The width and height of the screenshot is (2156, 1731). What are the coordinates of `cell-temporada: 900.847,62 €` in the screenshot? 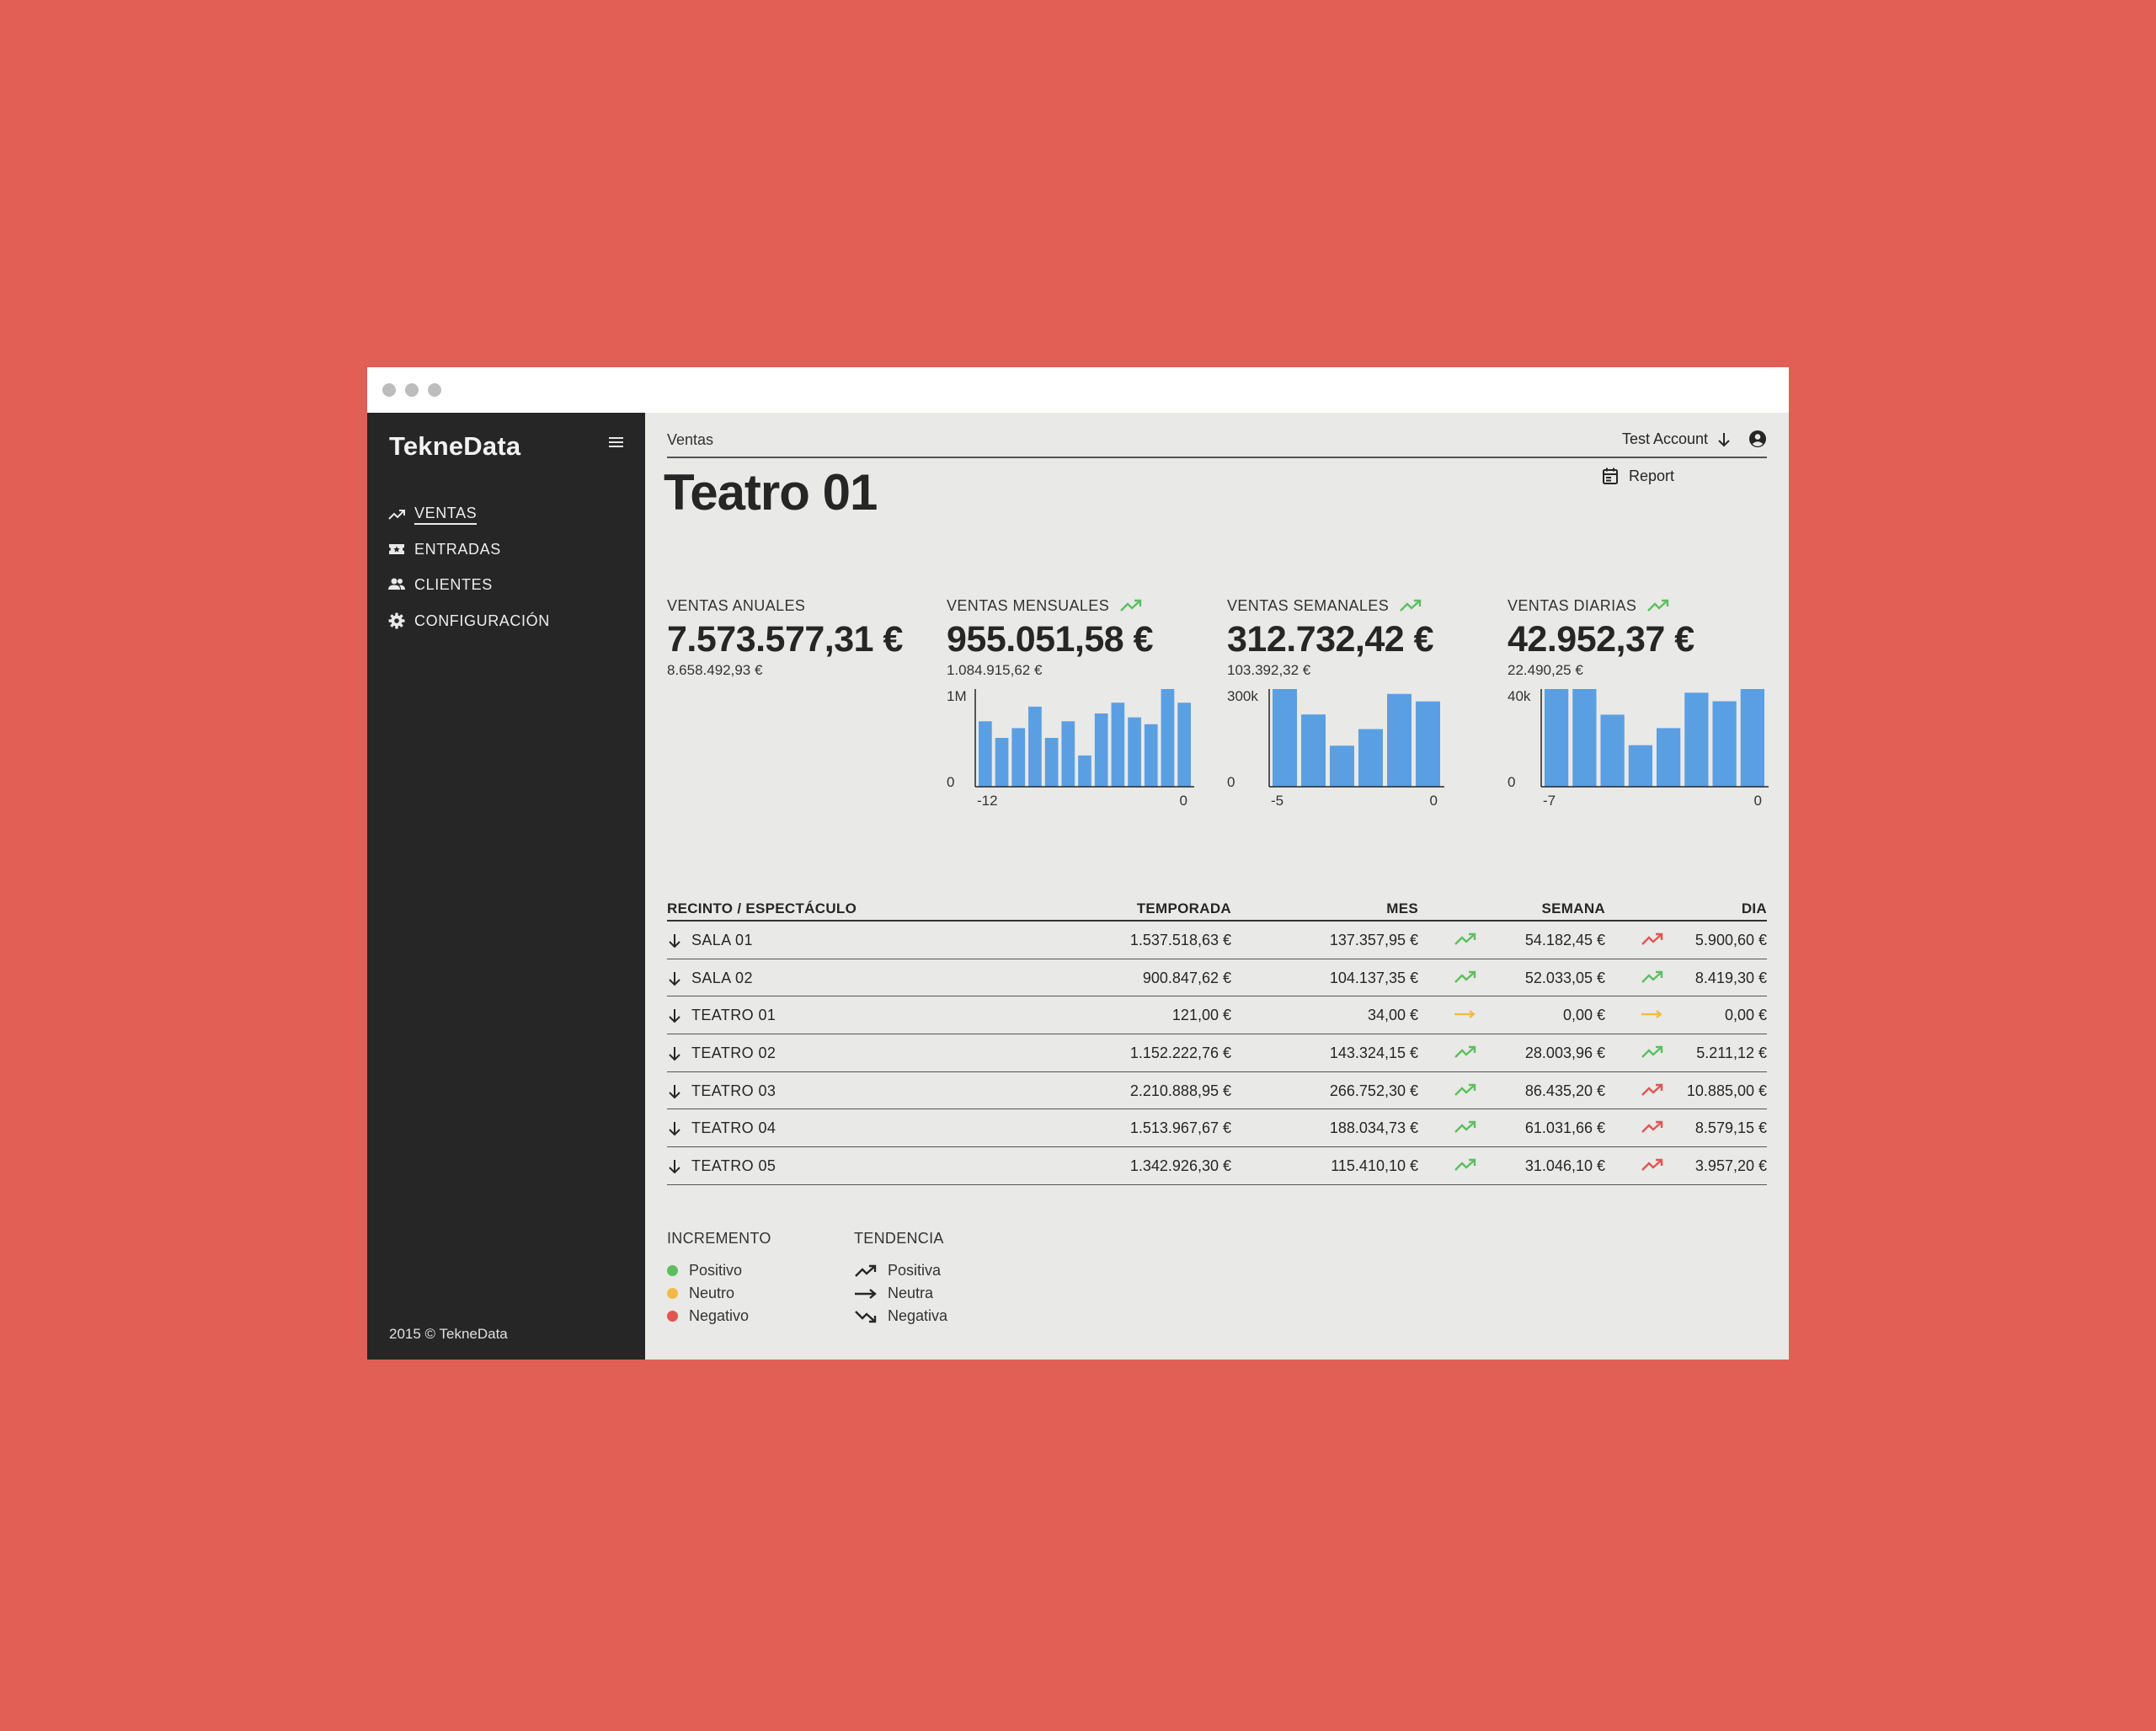 It's located at (1186, 977).